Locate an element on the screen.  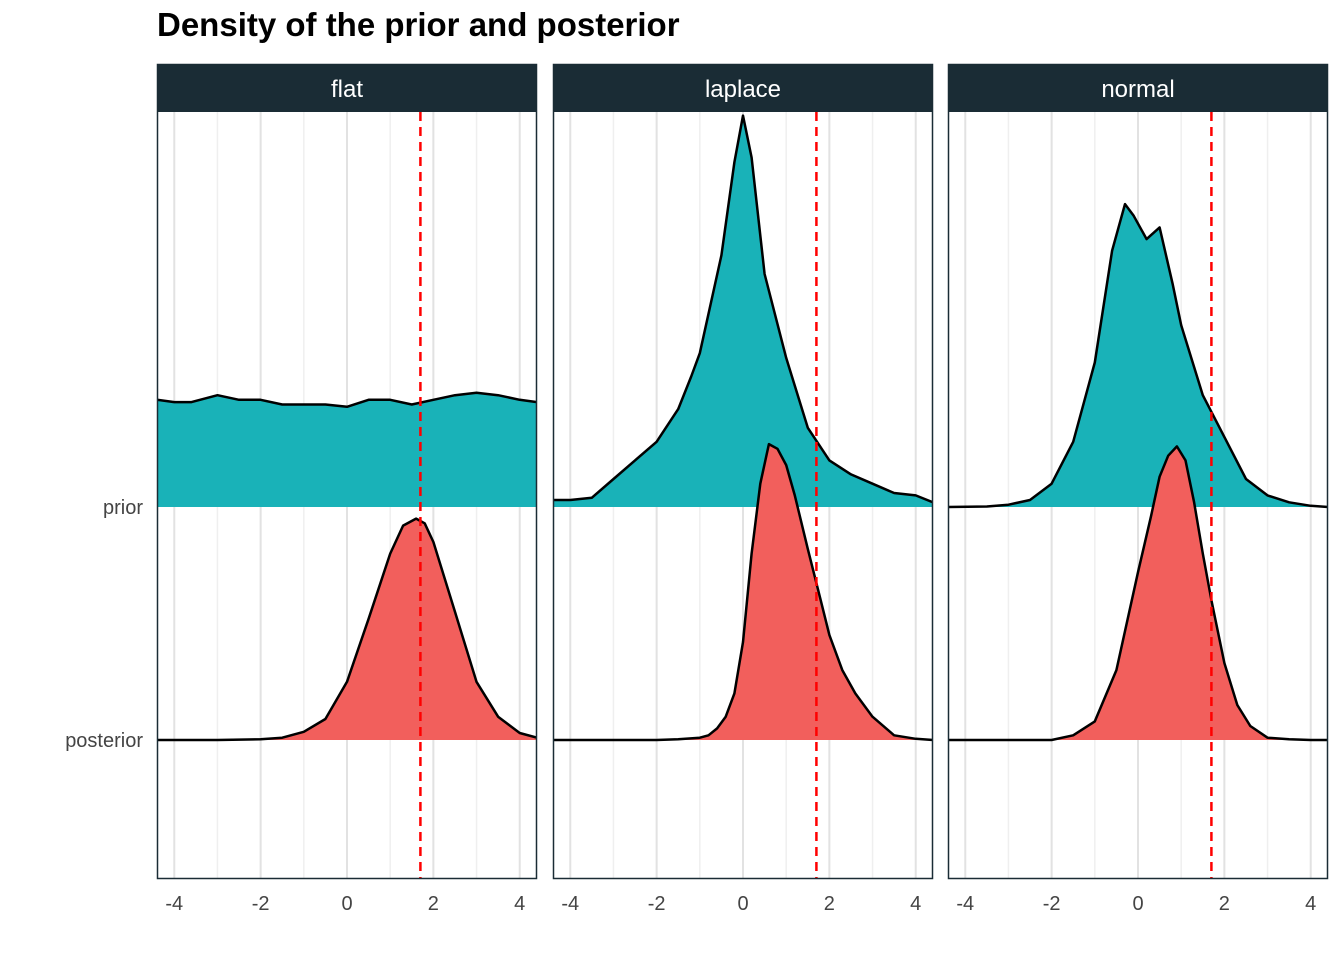
strip-label-laplace: laplace is located at coordinates (743, 89).